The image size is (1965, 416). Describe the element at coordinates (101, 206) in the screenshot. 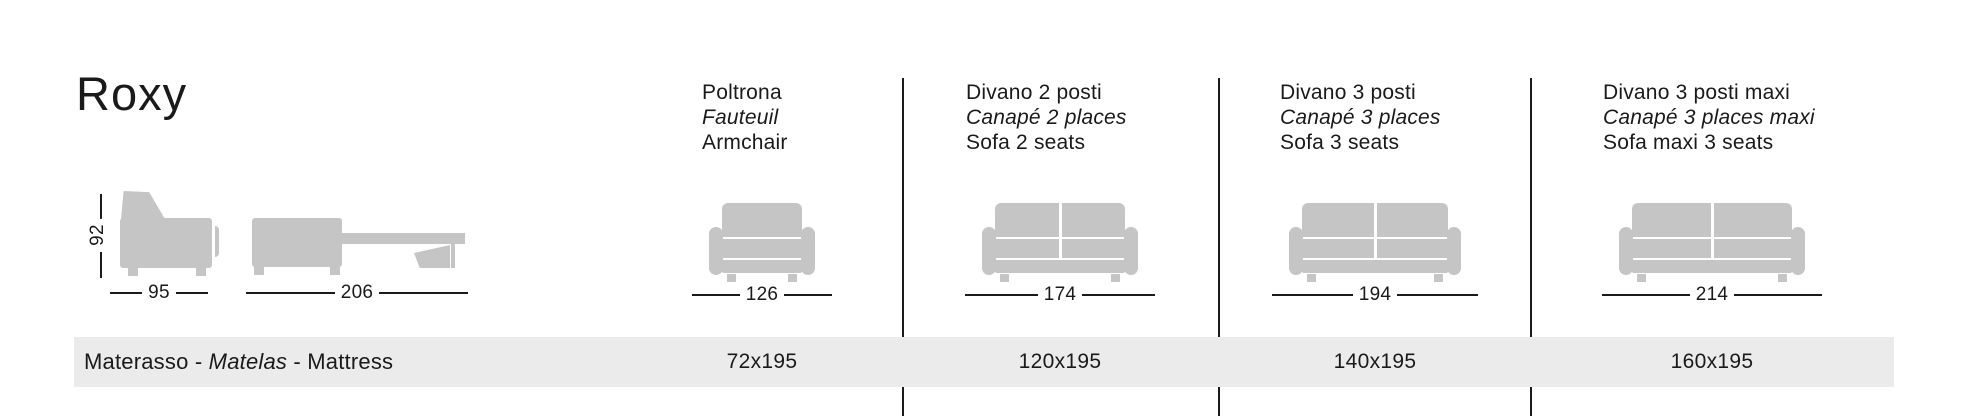

I see `height-dimension-line-top` at that location.